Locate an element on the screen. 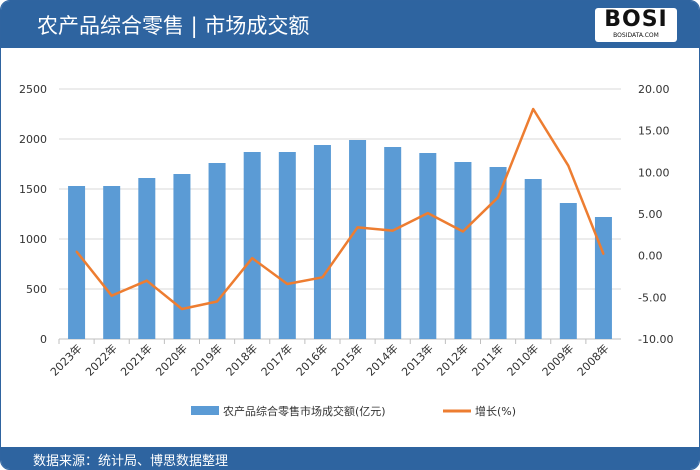 This screenshot has height=470, width=700. x-tick-label: 2018年 is located at coordinates (241, 359).